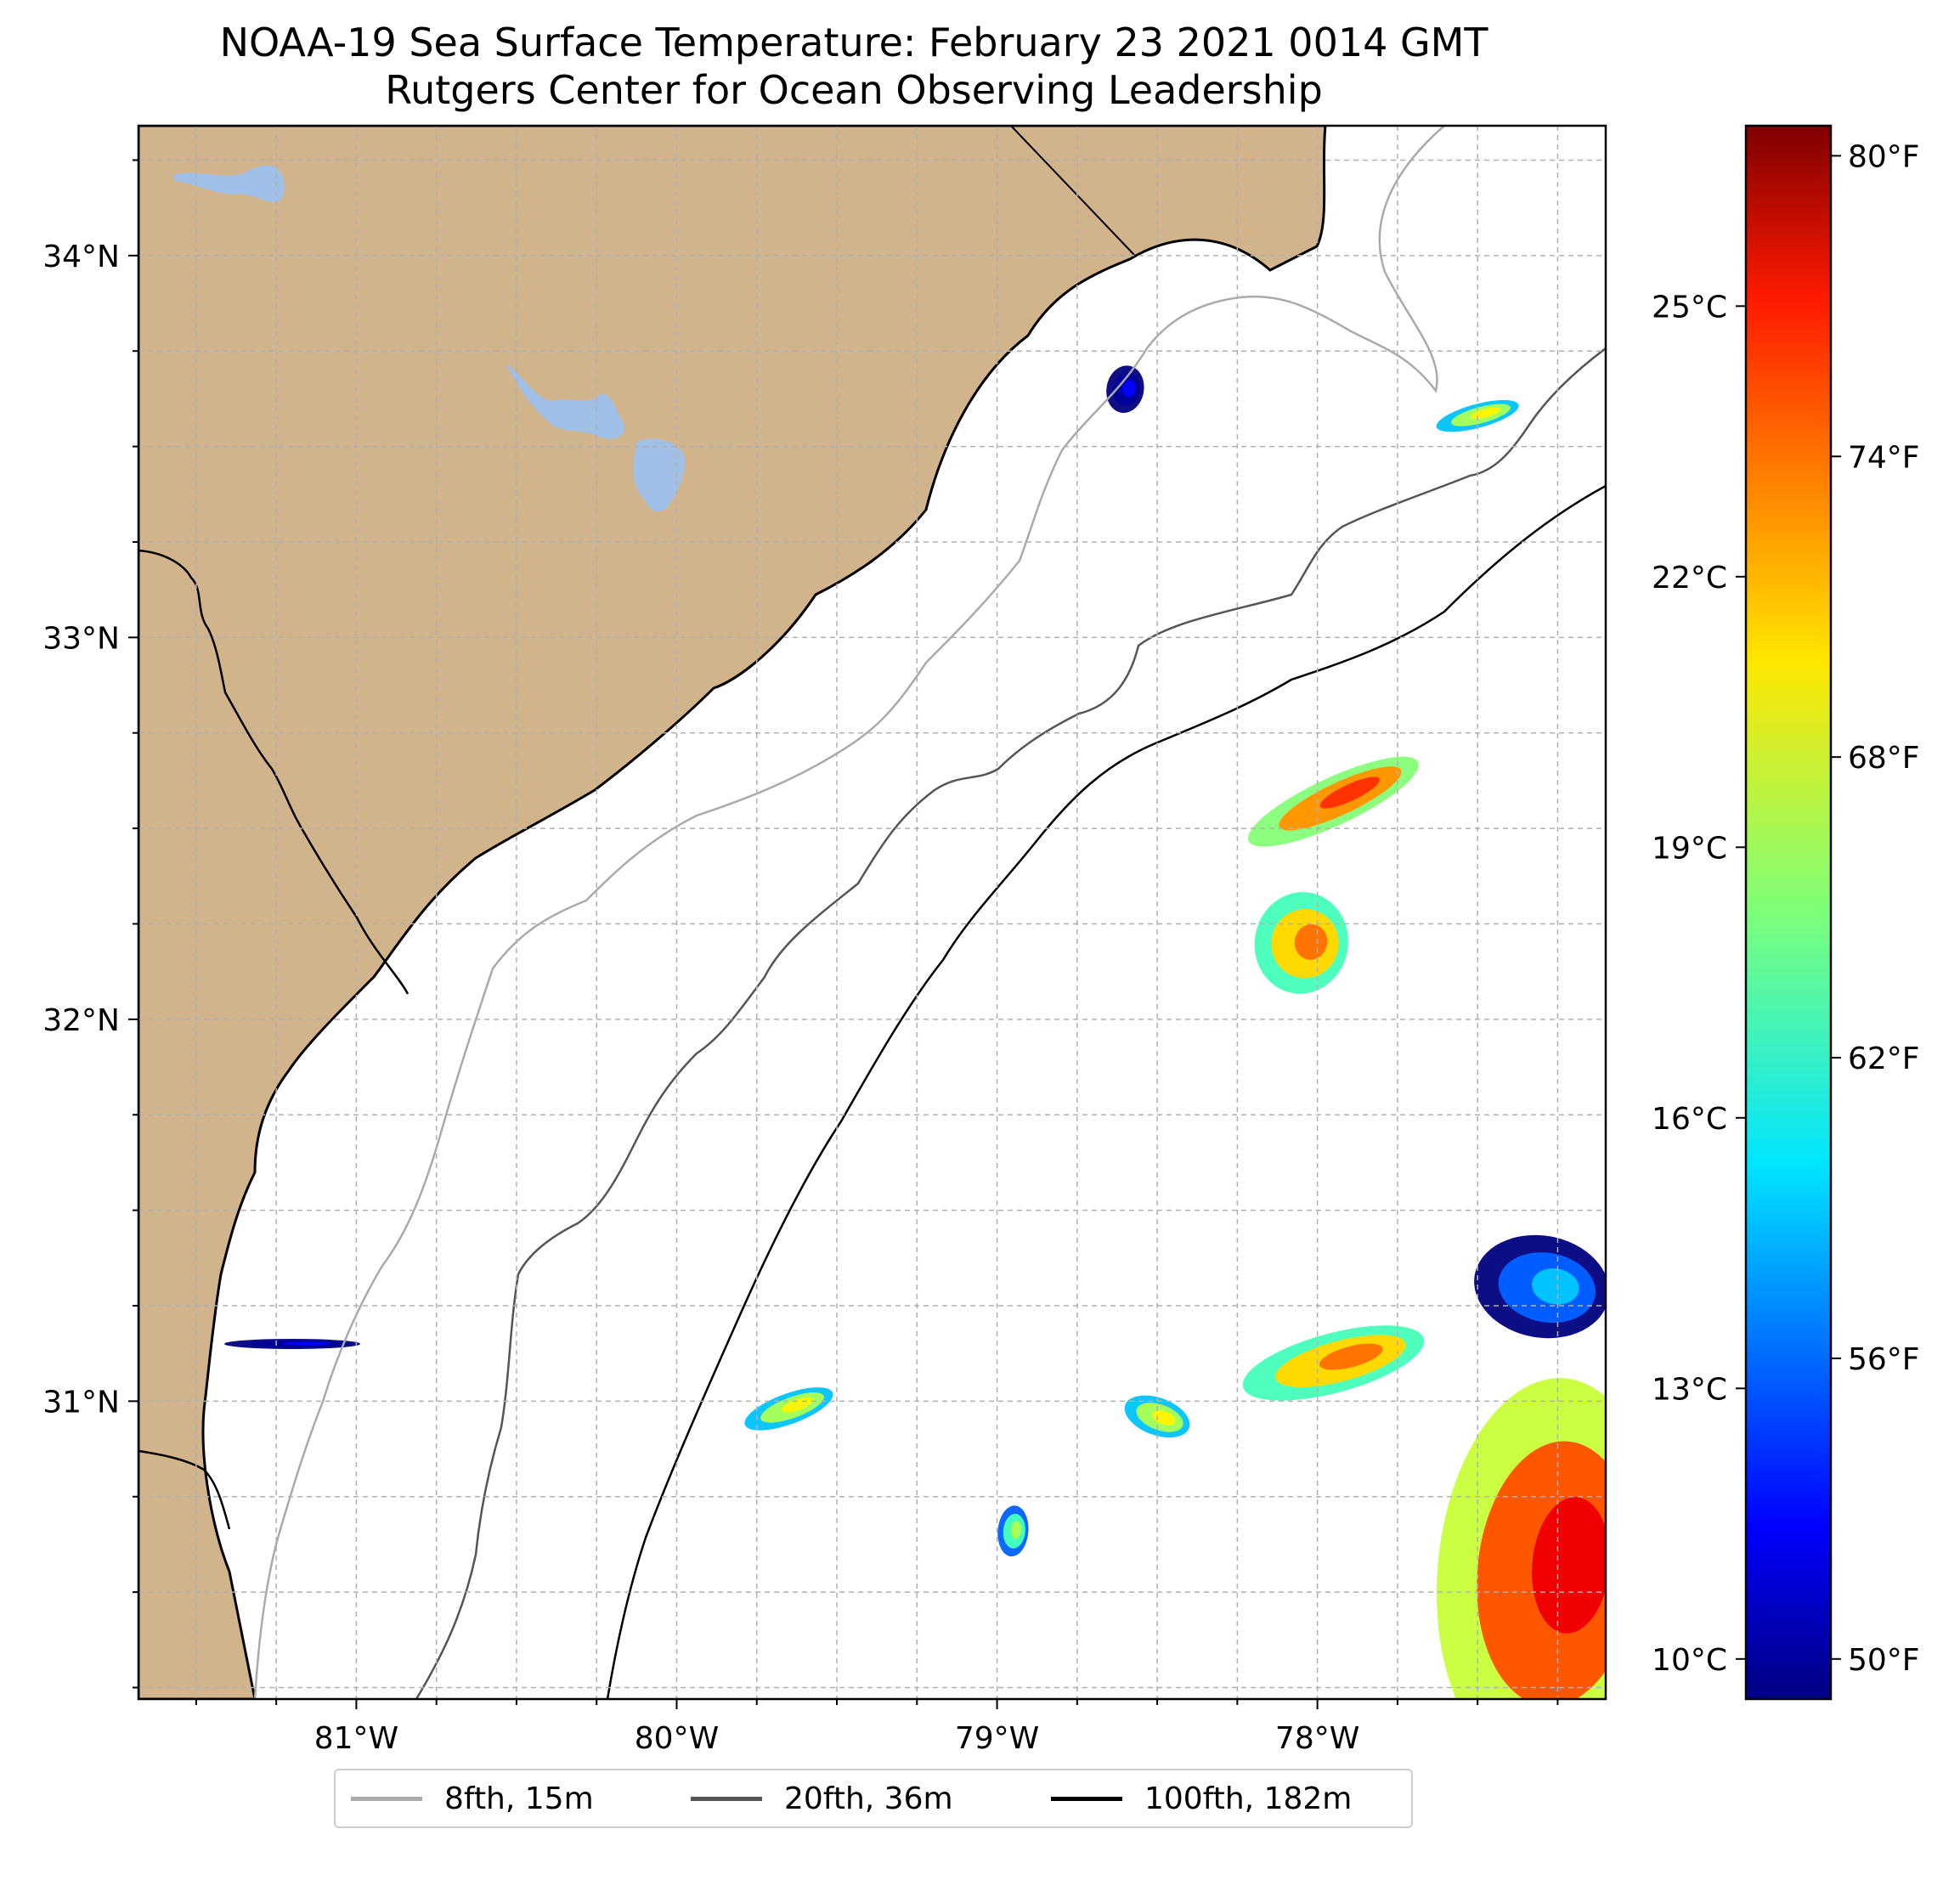 This screenshot has width=1960, height=1880. I want to click on colorbar-label-c: 25°C, so click(1690, 307).